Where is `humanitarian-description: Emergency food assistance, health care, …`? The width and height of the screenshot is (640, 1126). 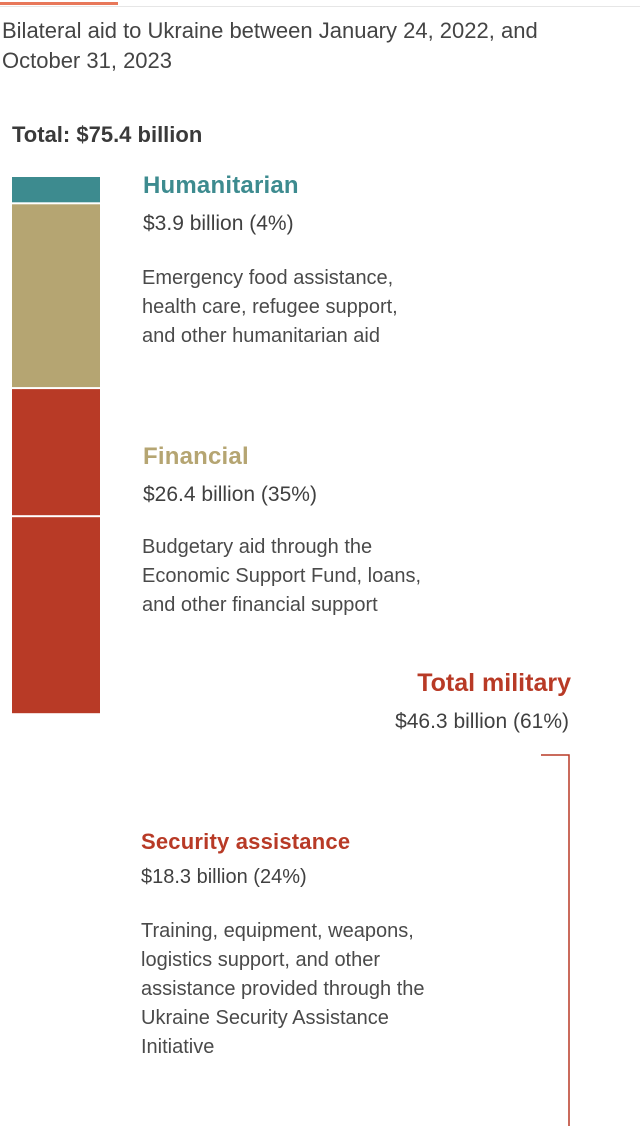
humanitarian-description: Emergency food assistance, health care, … is located at coordinates (270, 307).